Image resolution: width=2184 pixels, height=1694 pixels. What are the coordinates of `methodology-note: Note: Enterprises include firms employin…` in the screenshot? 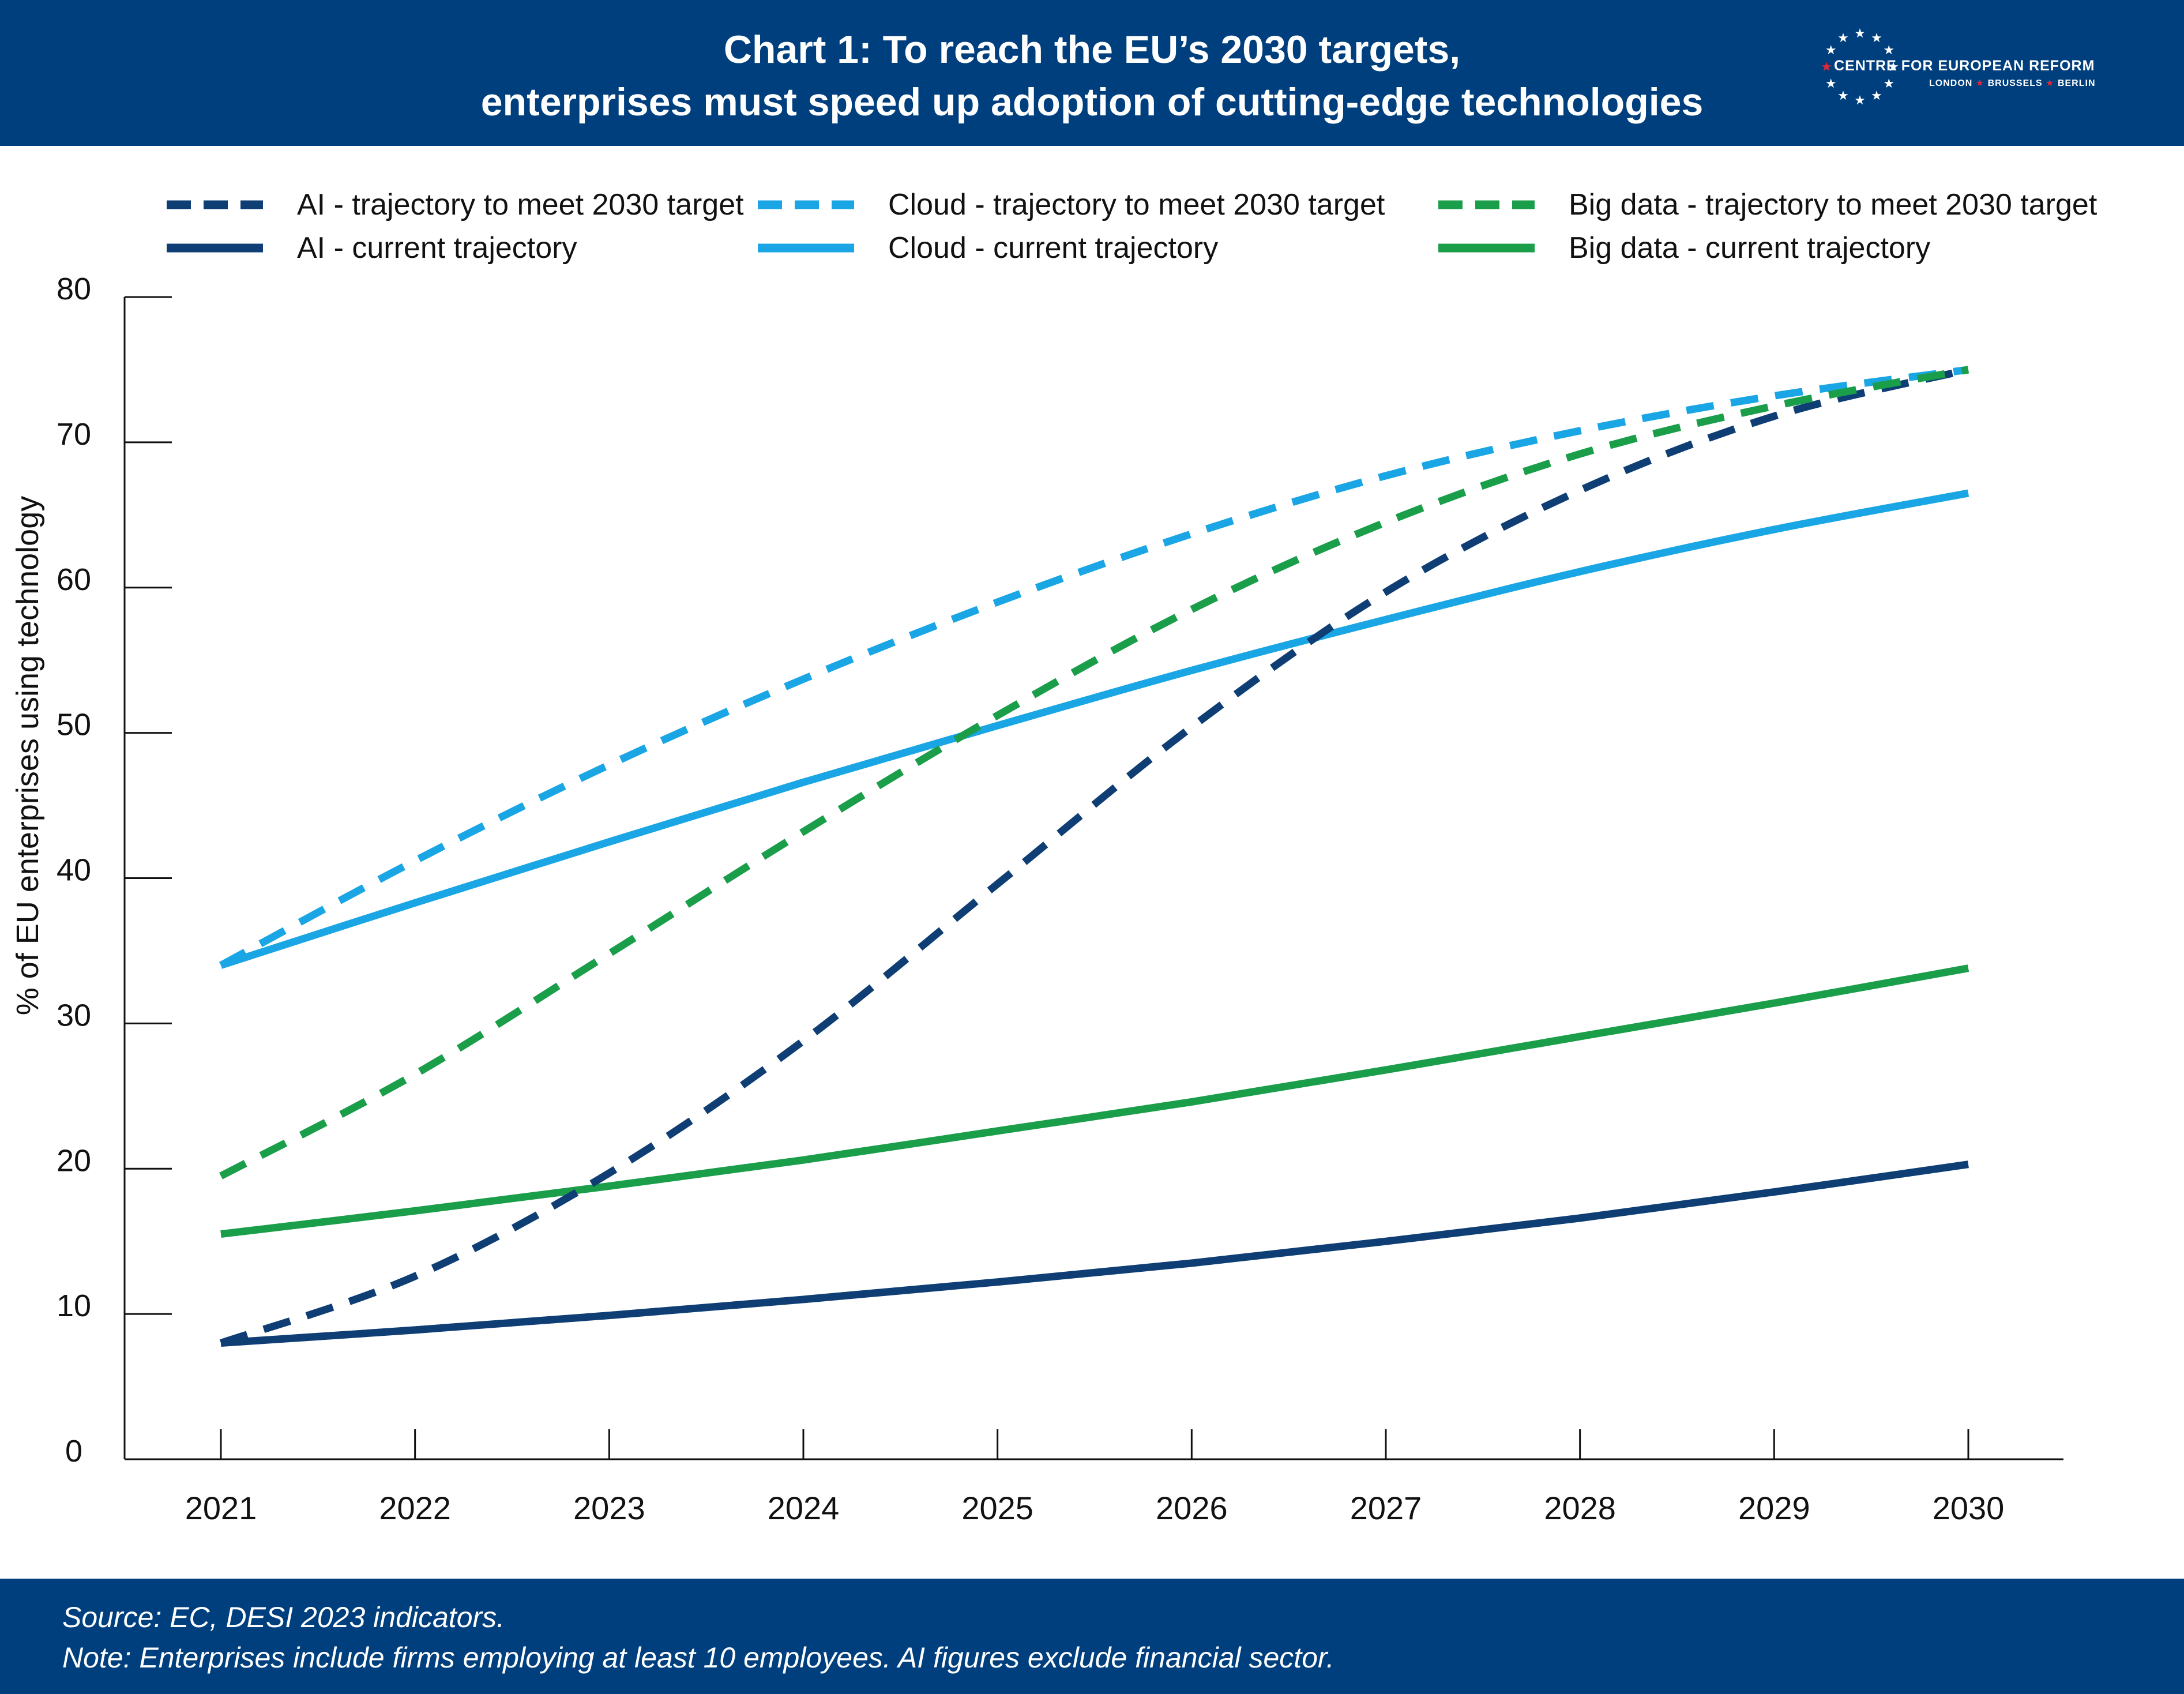 It's located at (698, 1658).